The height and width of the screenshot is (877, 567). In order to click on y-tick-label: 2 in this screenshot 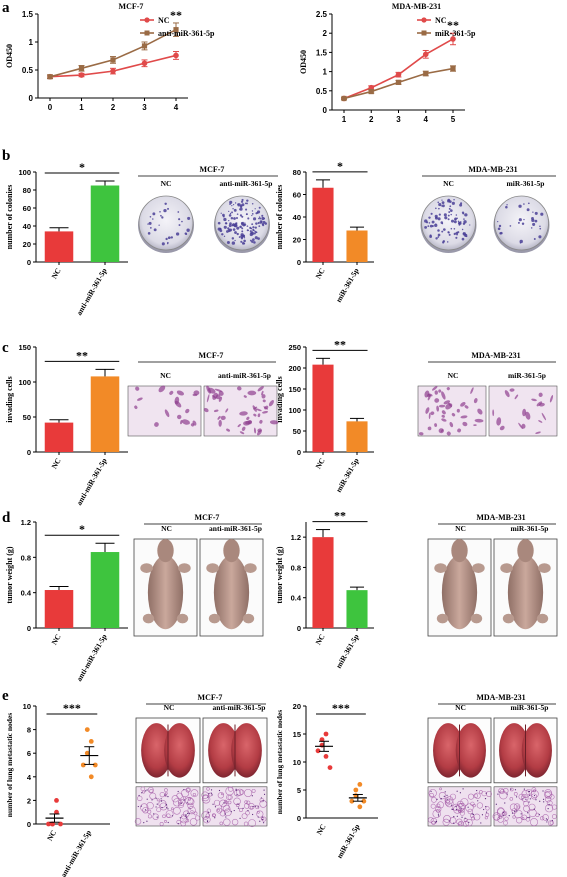, I will do `click(29, 800)`.